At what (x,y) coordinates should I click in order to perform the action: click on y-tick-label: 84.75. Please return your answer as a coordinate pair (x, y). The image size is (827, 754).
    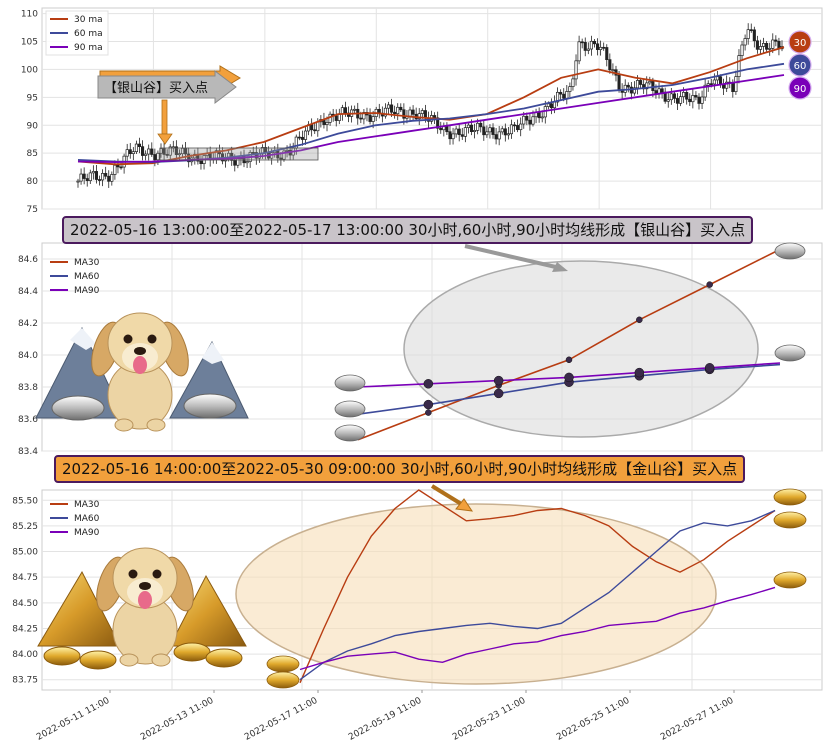
    Looking at the image, I should click on (25, 578).